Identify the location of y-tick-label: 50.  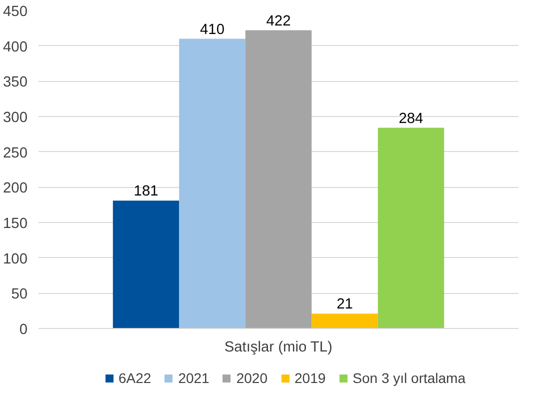
(19, 294).